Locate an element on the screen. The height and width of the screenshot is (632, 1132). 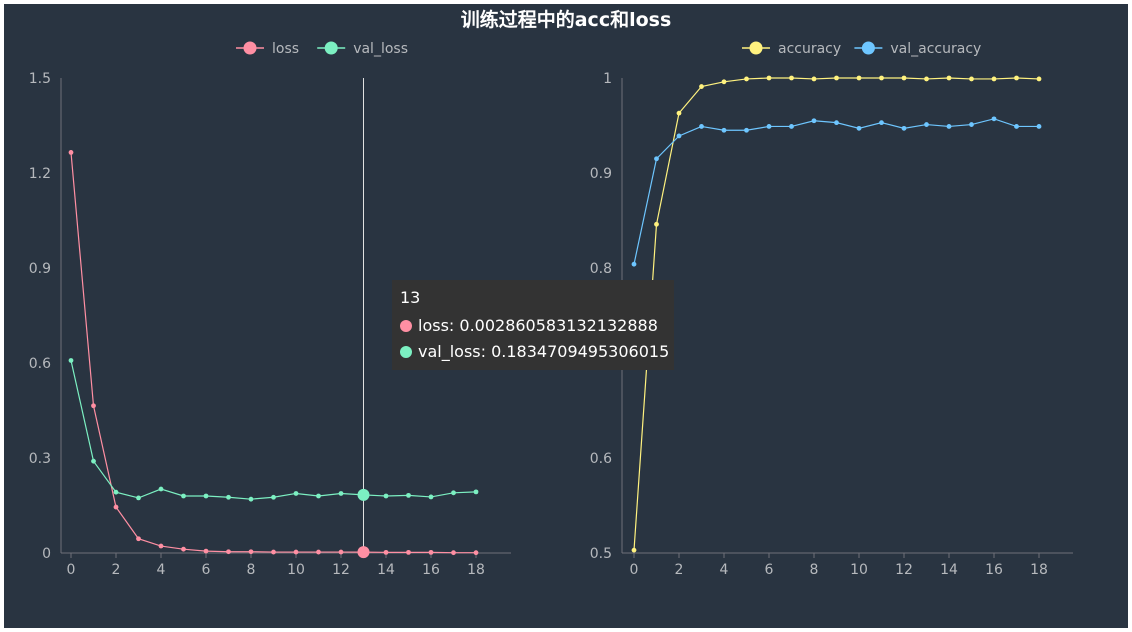
legend-marker-loss is located at coordinates (250, 48).